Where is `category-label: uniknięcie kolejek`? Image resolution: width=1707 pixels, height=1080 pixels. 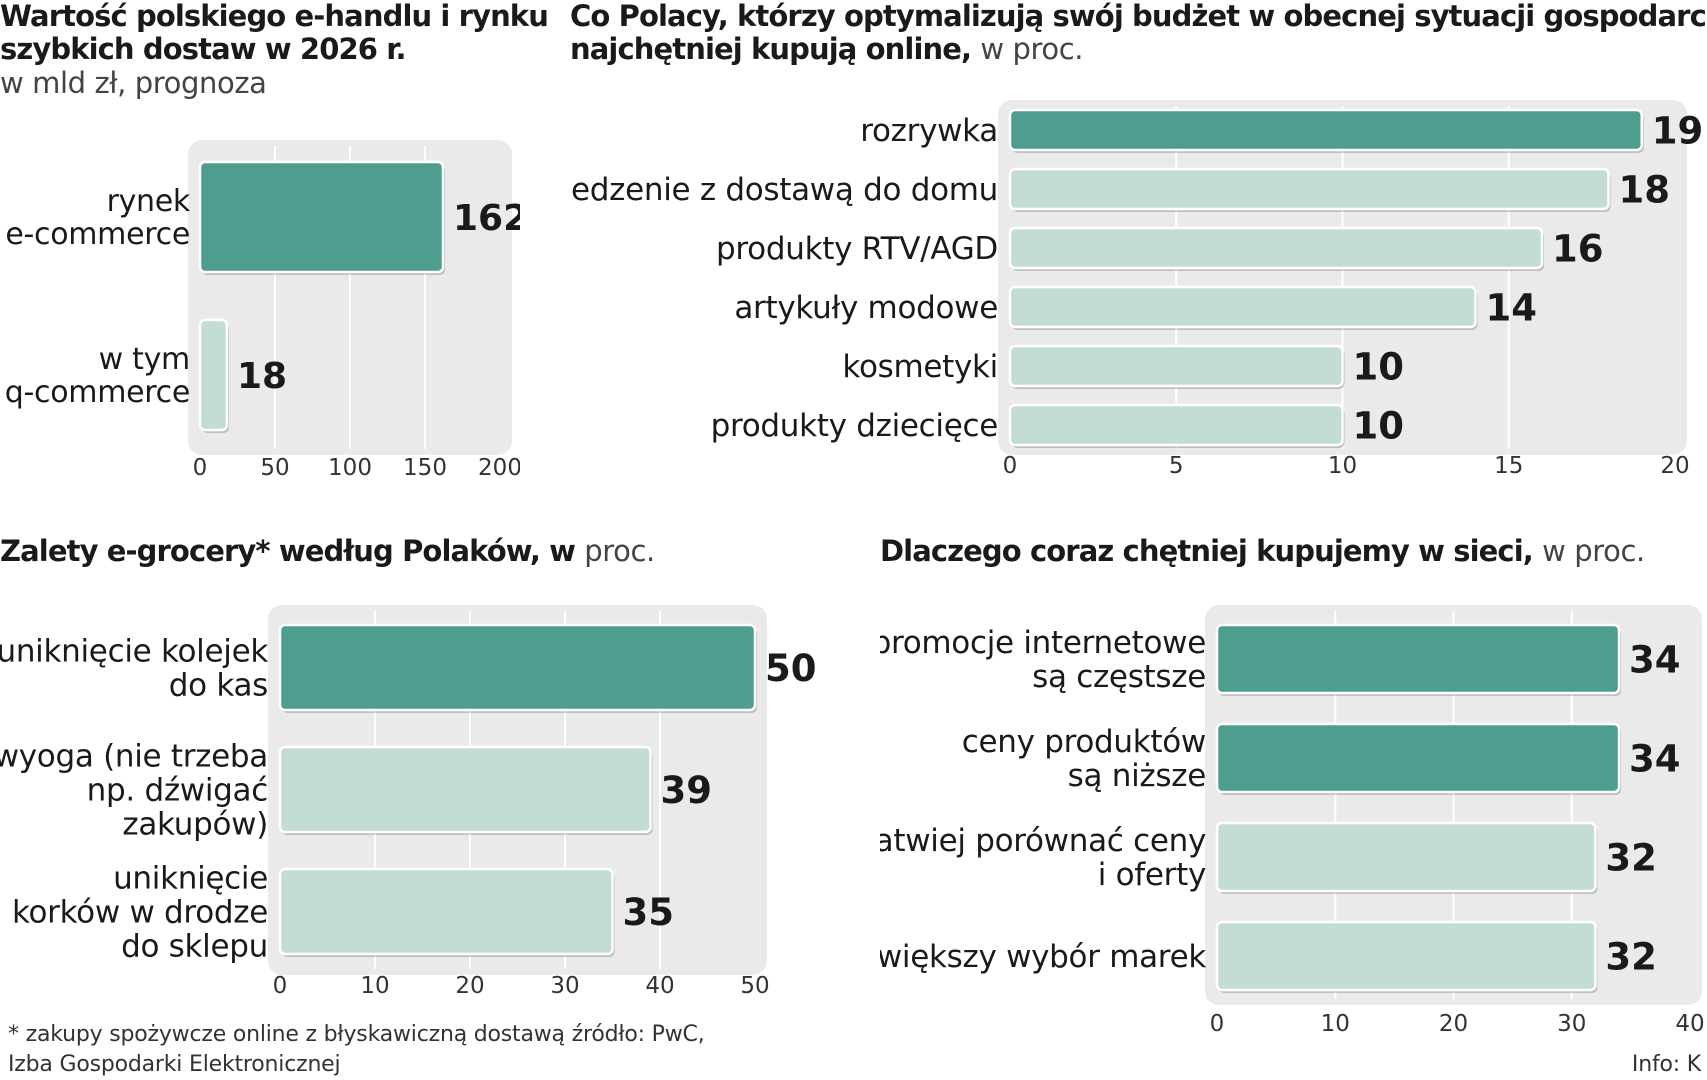 category-label: uniknięcie kolejek is located at coordinates (134, 651).